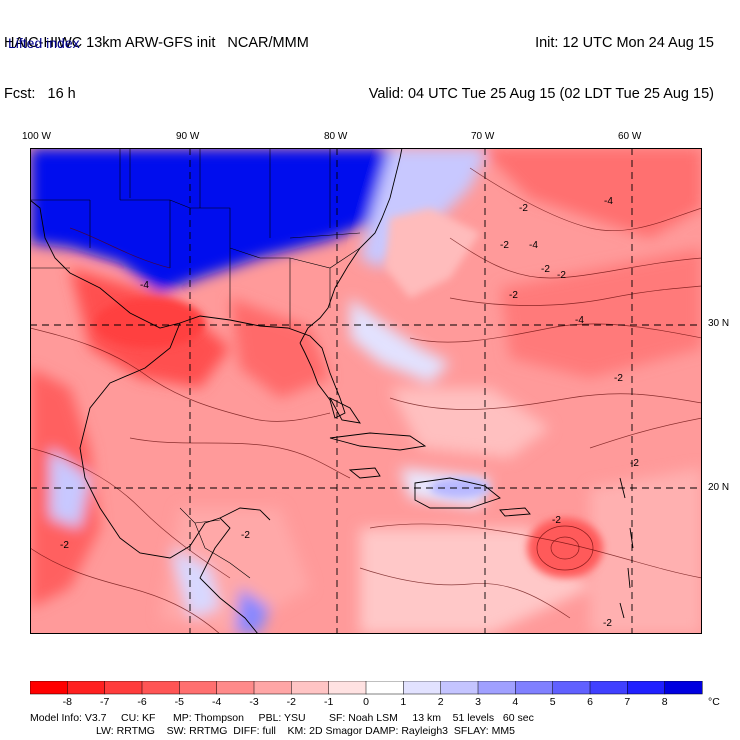  Describe the element at coordinates (483, 136) in the screenshot. I see `lon-label-70w: 70 W` at that location.